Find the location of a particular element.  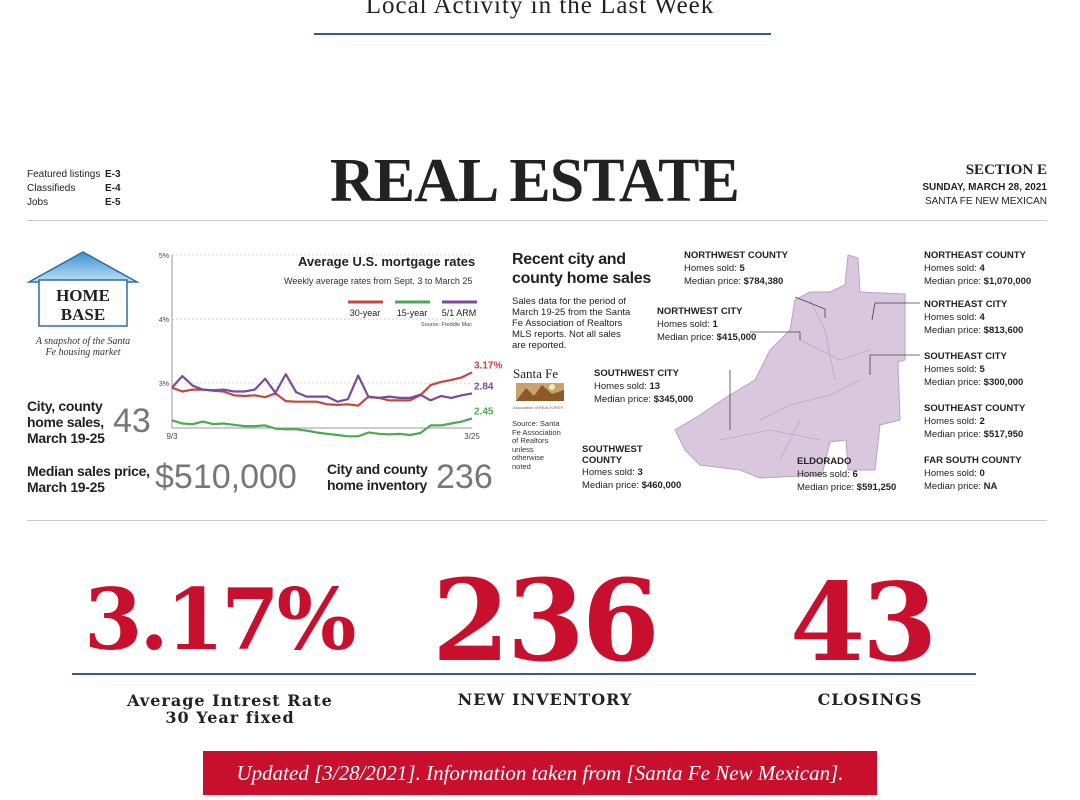

price-value: $517,950 is located at coordinates (1003, 434).